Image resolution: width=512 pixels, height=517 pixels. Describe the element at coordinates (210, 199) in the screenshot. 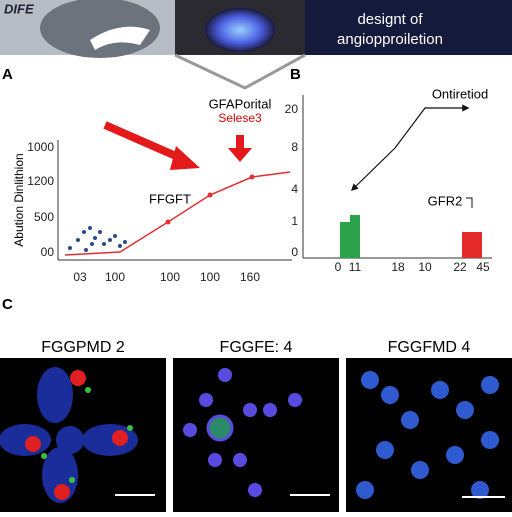

I see `curve-points` at that location.